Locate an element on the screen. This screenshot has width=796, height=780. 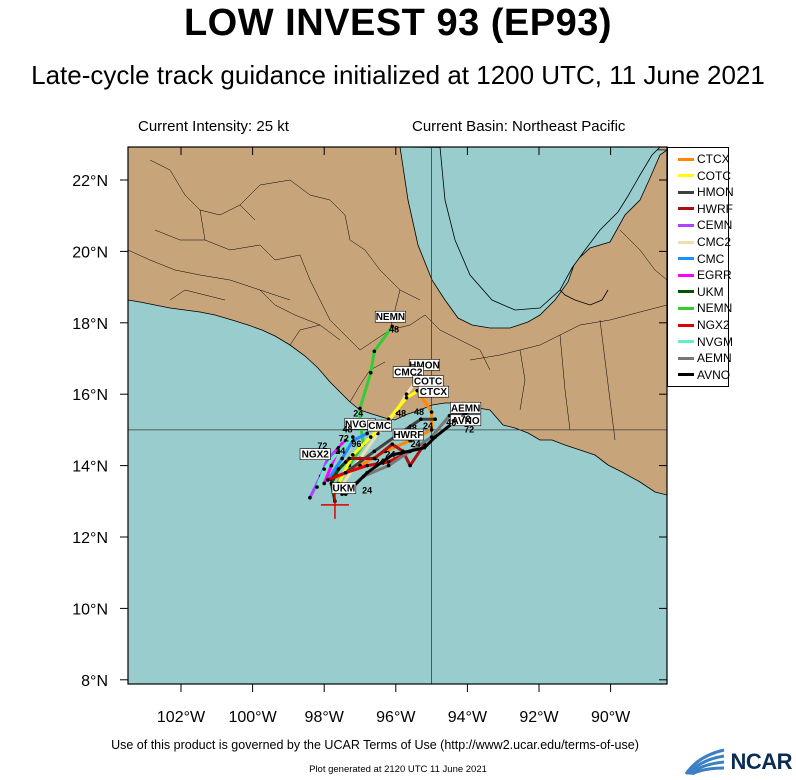
track-label: CTCX is located at coordinates (433, 391).